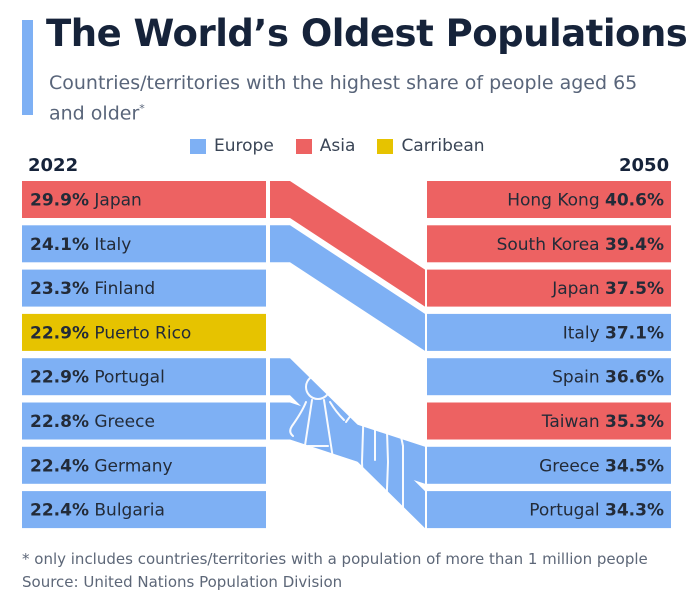 This screenshot has width=692, height=600. Describe the element at coordinates (142, 108) in the screenshot. I see `subtitle-footnote-mark: *` at that location.